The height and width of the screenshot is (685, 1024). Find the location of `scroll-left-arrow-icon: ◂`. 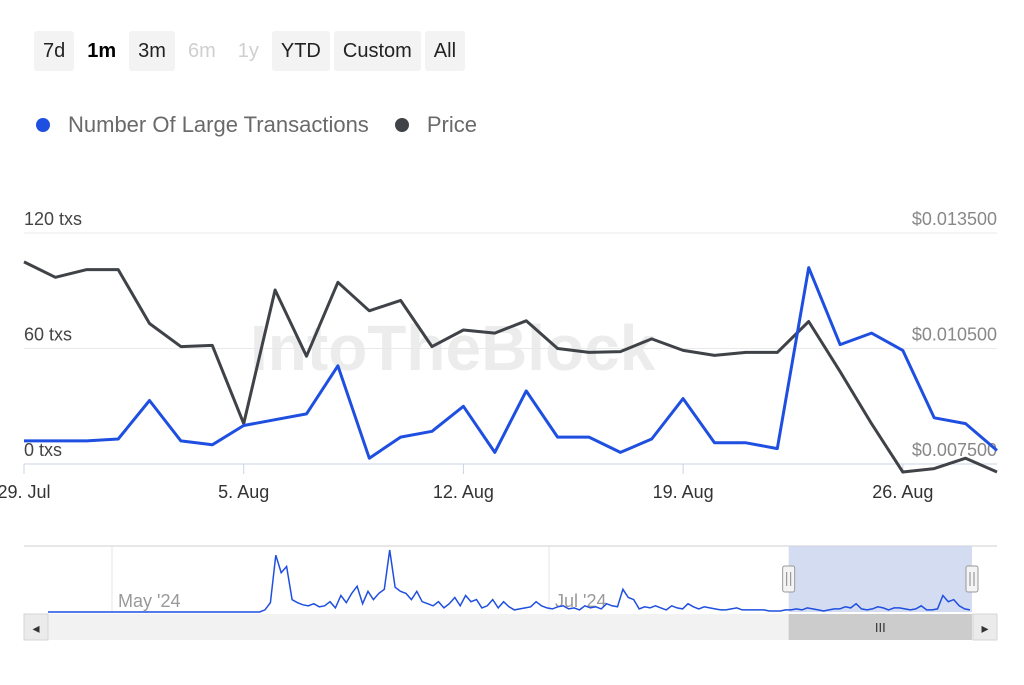

scroll-left-arrow-icon: ◂ is located at coordinates (35, 628).